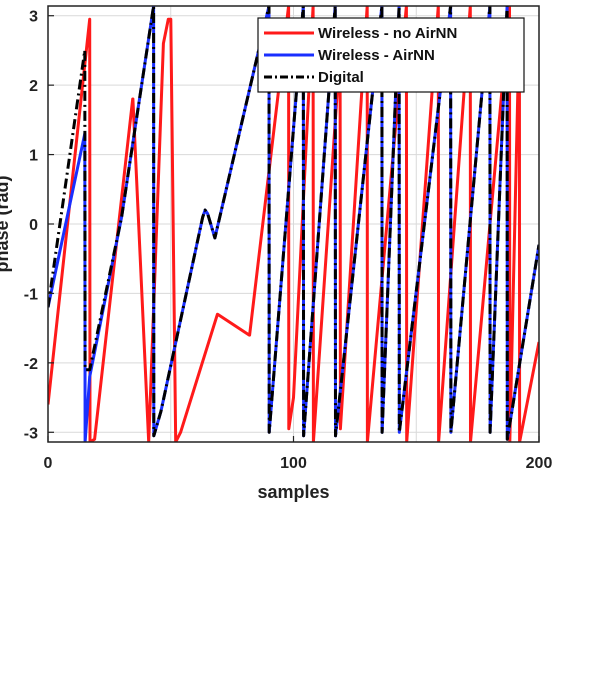 The height and width of the screenshot is (680, 598). Describe the element at coordinates (31, 433) in the screenshot. I see `y-tick-label-0: -3` at that location.